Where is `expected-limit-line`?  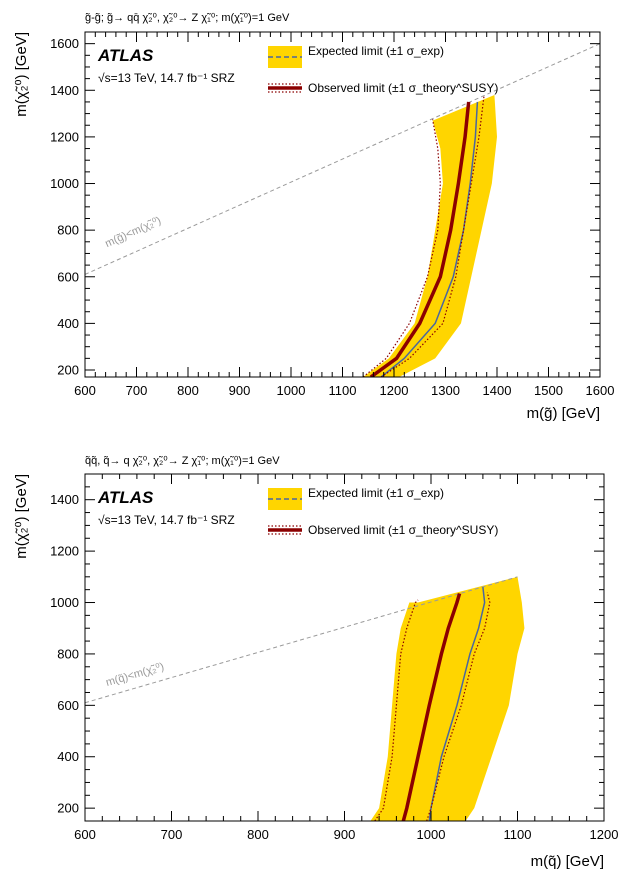 expected-limit-line is located at coordinates (429, 239).